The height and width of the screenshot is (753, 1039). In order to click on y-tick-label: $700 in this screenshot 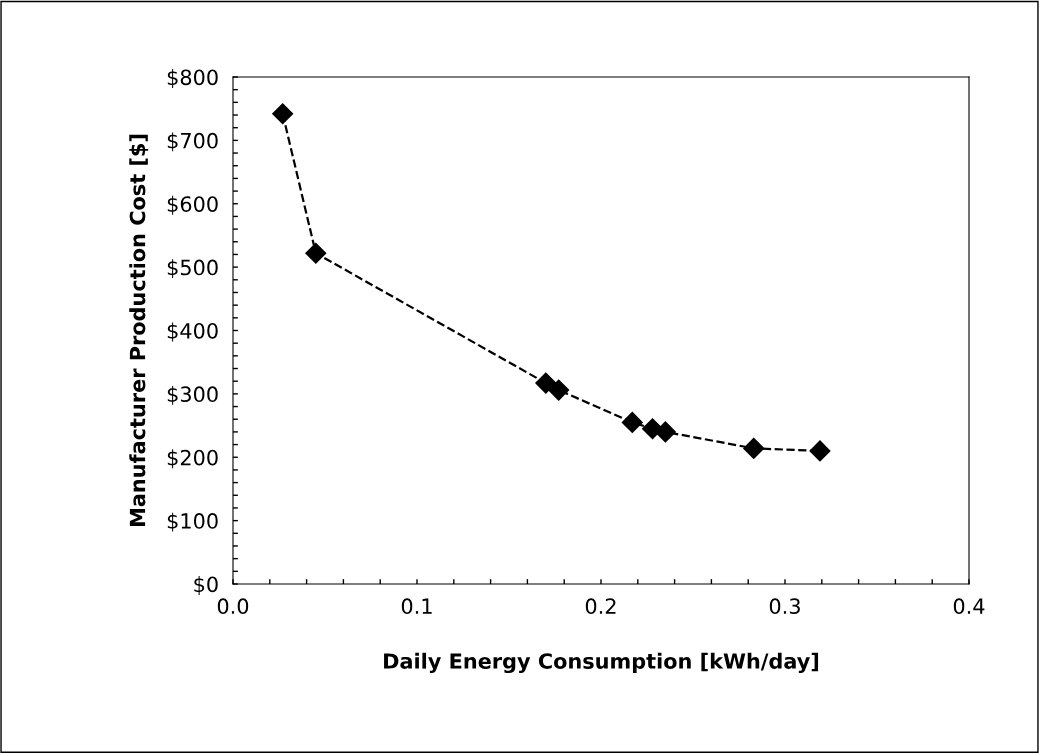, I will do `click(192, 142)`.